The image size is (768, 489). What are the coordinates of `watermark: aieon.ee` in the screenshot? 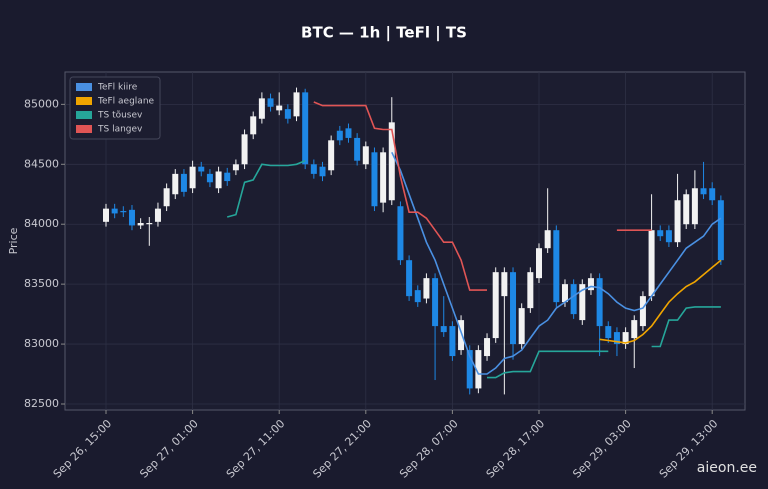 It's located at (727, 468).